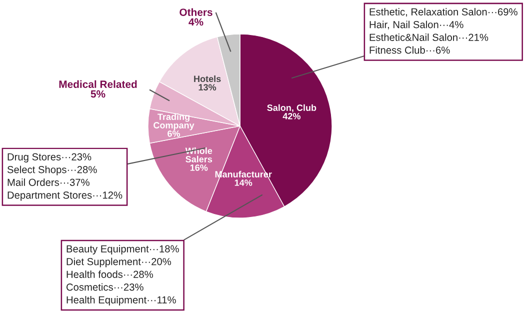  Describe the element at coordinates (207, 87) in the screenshot. I see `data-label: 13%` at that location.